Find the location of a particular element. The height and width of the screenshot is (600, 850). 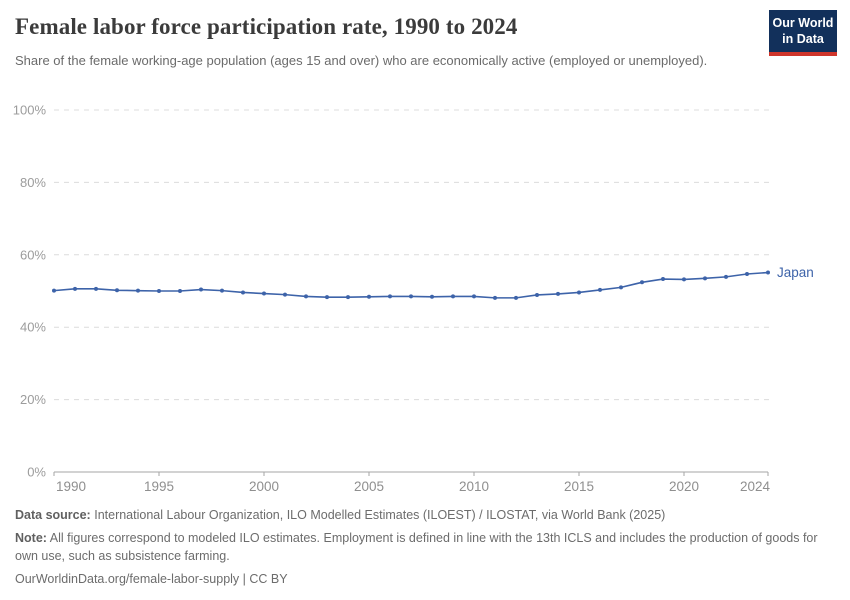

data-point-2024 is located at coordinates (768, 272).